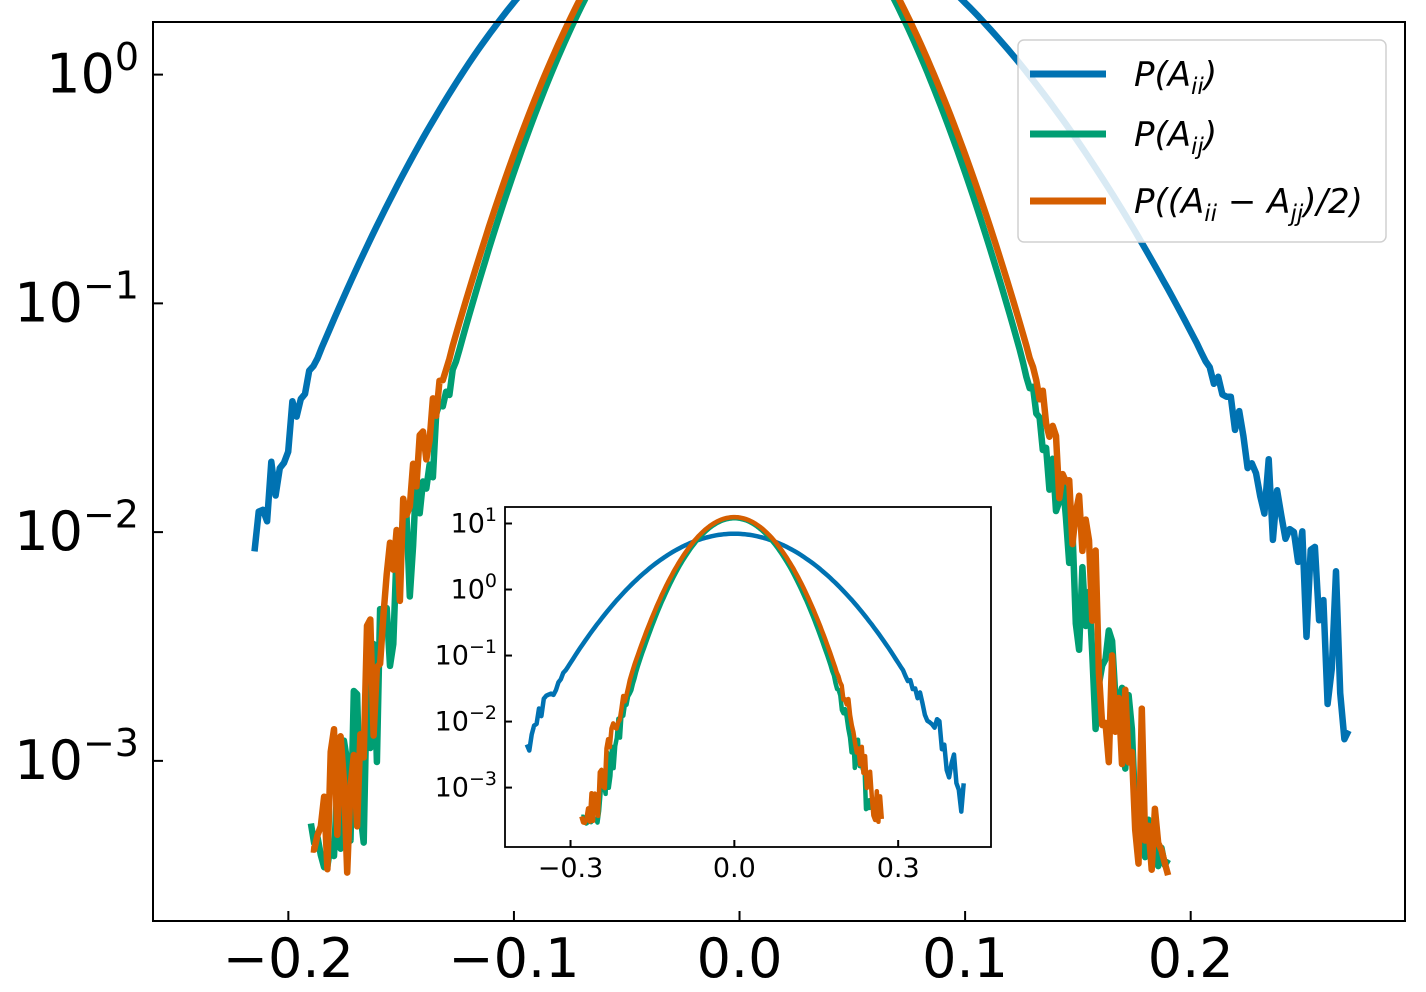  I want to click on inset-x-ticks: −0.3 0.0 0.3, so click(729, 862).